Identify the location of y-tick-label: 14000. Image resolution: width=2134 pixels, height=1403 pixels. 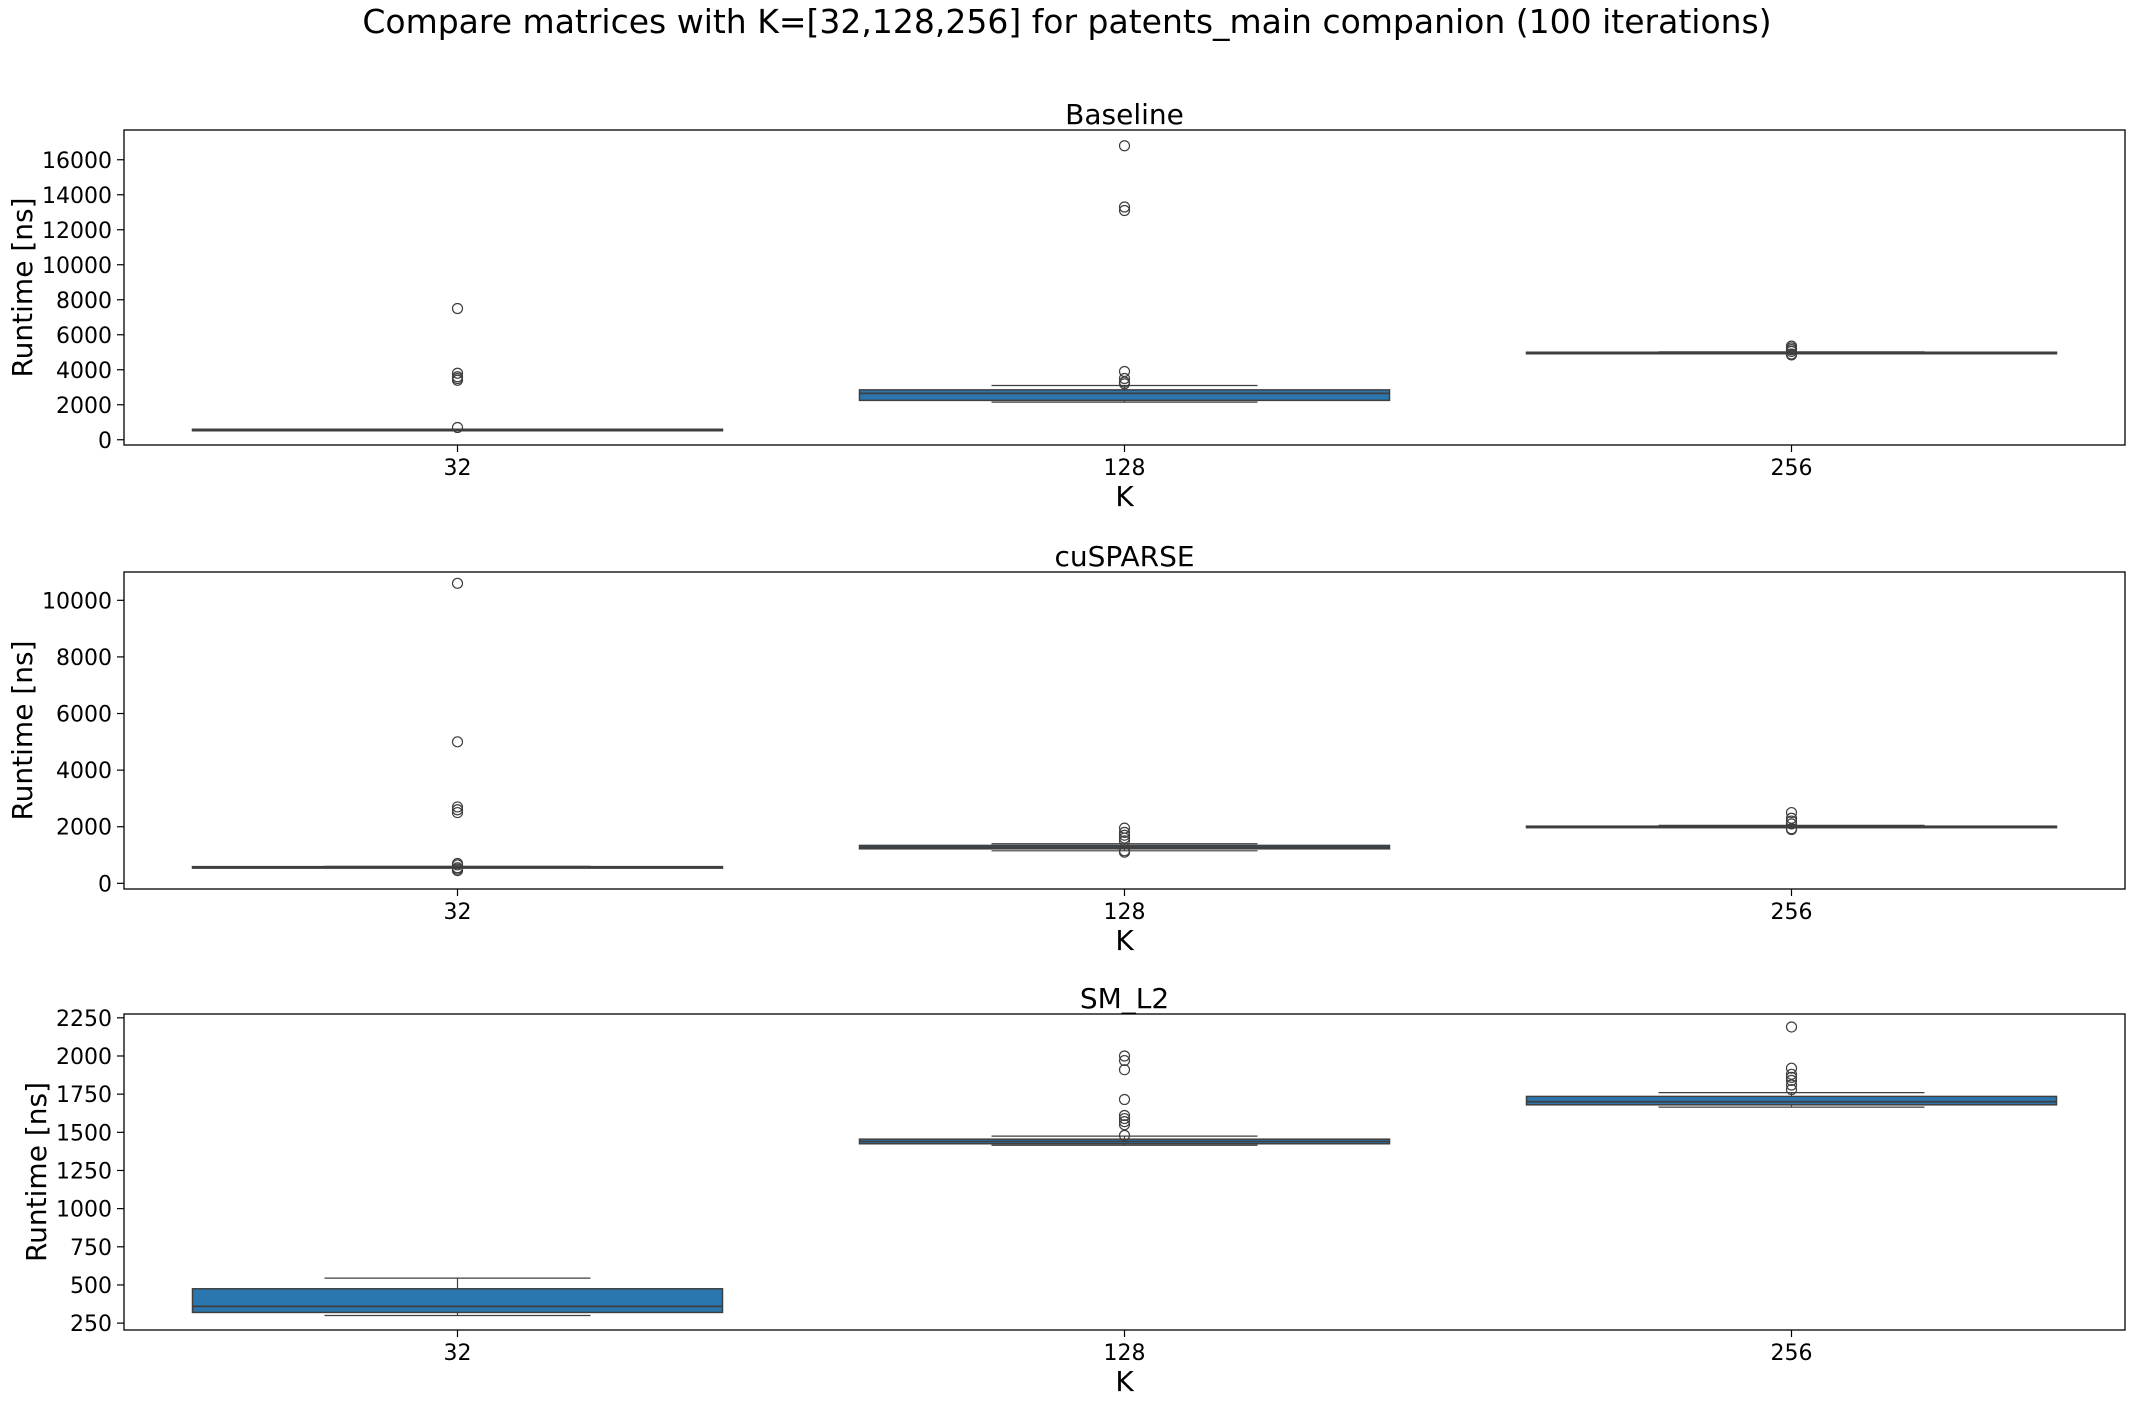
(77, 196).